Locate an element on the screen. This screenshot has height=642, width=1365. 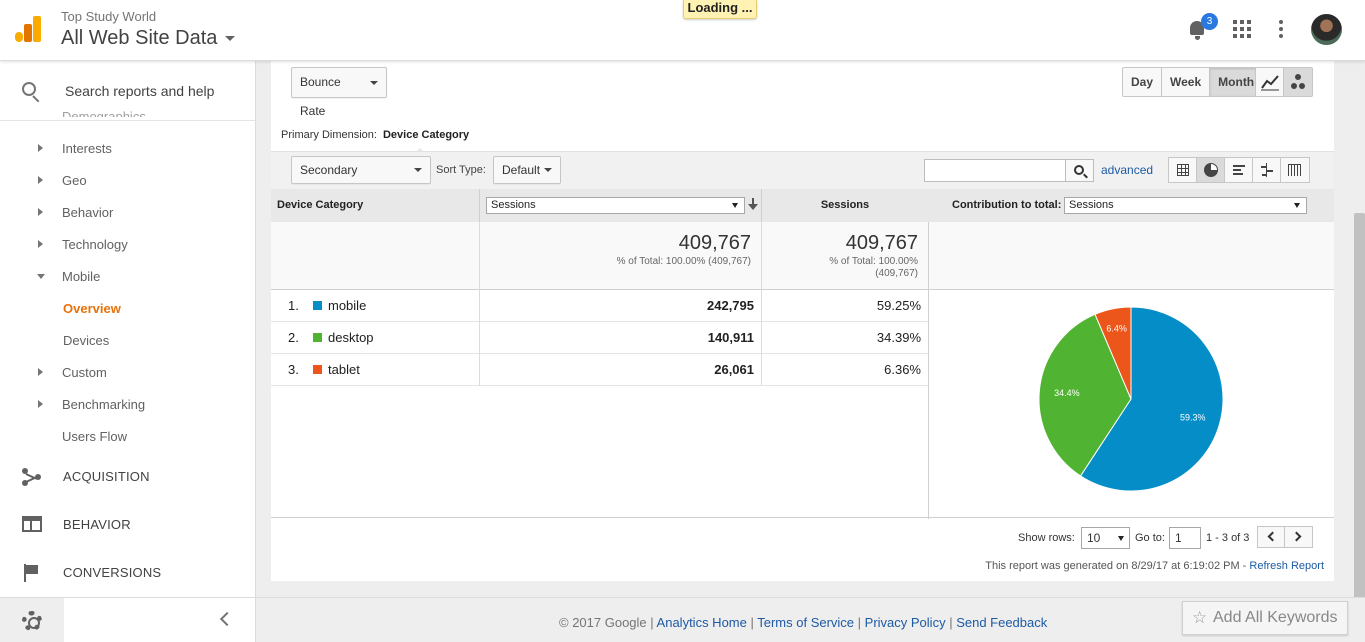
collapse-sidebar-chevron-icon is located at coordinates (227, 619).